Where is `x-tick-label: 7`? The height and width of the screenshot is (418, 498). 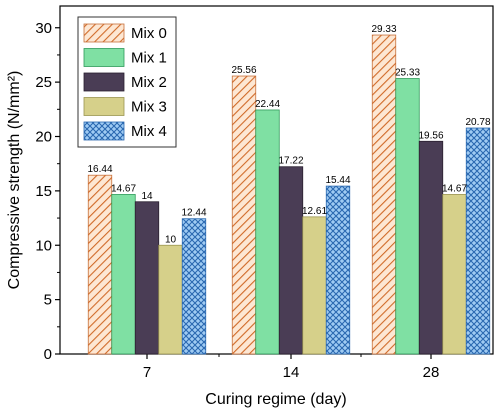 x-tick-label: 7 is located at coordinates (147, 372).